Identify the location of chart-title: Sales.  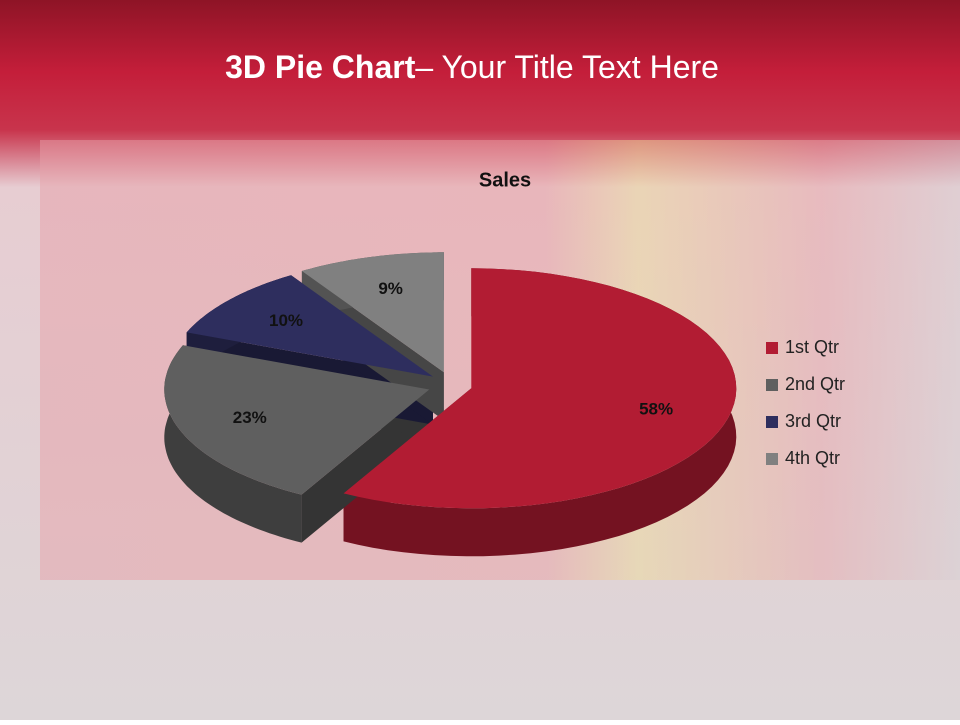
(505, 180).